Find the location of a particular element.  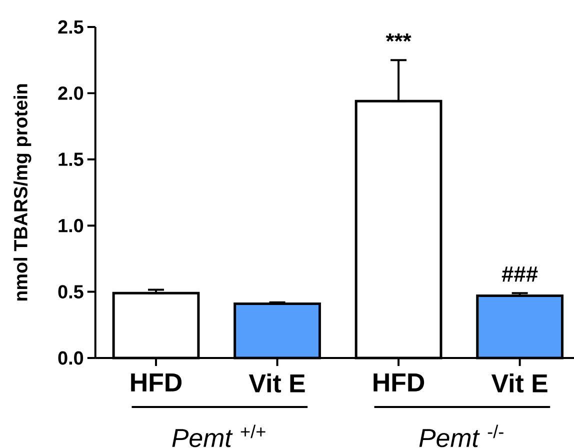

text: Pemt $^{+/+}$ is located at coordinates (219, 436).